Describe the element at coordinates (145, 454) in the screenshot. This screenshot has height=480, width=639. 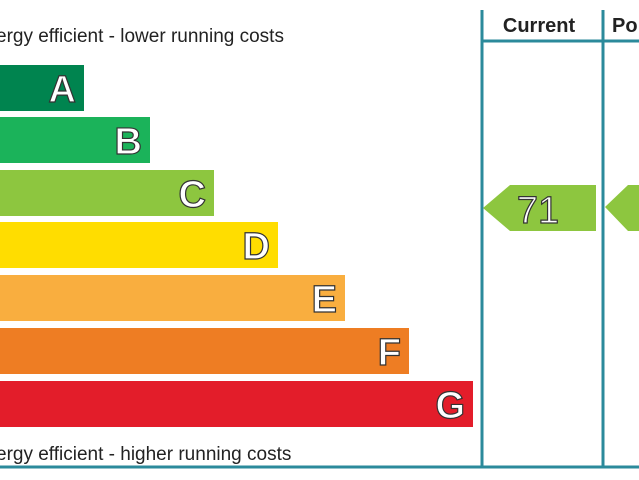
I see `bottom-label: ergy efficient - higher running costs` at that location.